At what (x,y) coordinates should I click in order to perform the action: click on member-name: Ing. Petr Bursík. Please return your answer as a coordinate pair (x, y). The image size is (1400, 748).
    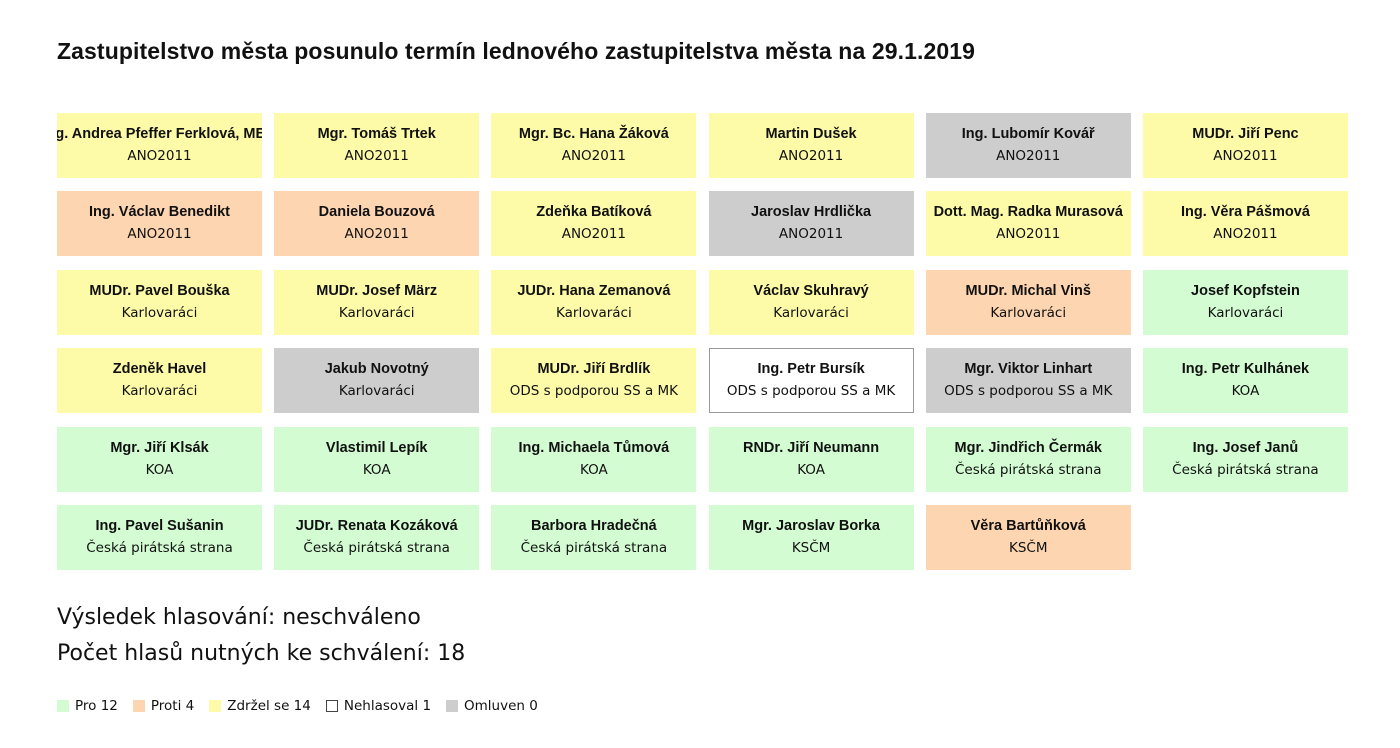
    Looking at the image, I should click on (811, 369).